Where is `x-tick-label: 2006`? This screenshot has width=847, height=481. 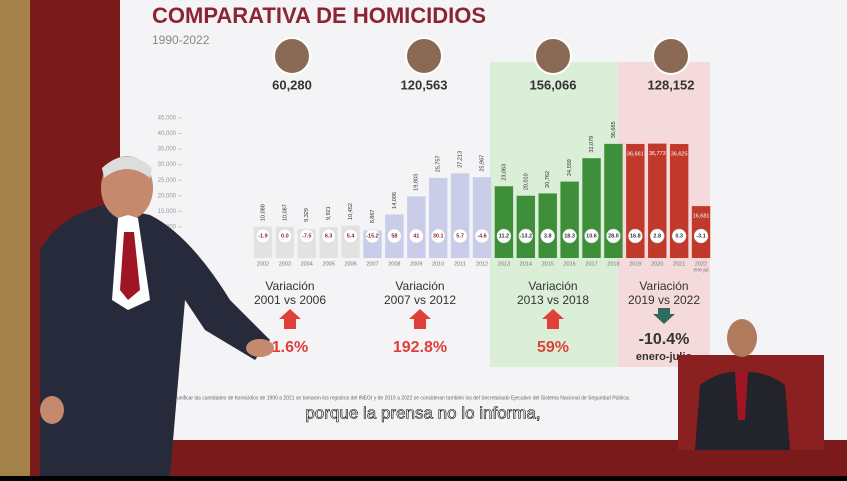 x-tick-label: 2006 is located at coordinates (350, 264).